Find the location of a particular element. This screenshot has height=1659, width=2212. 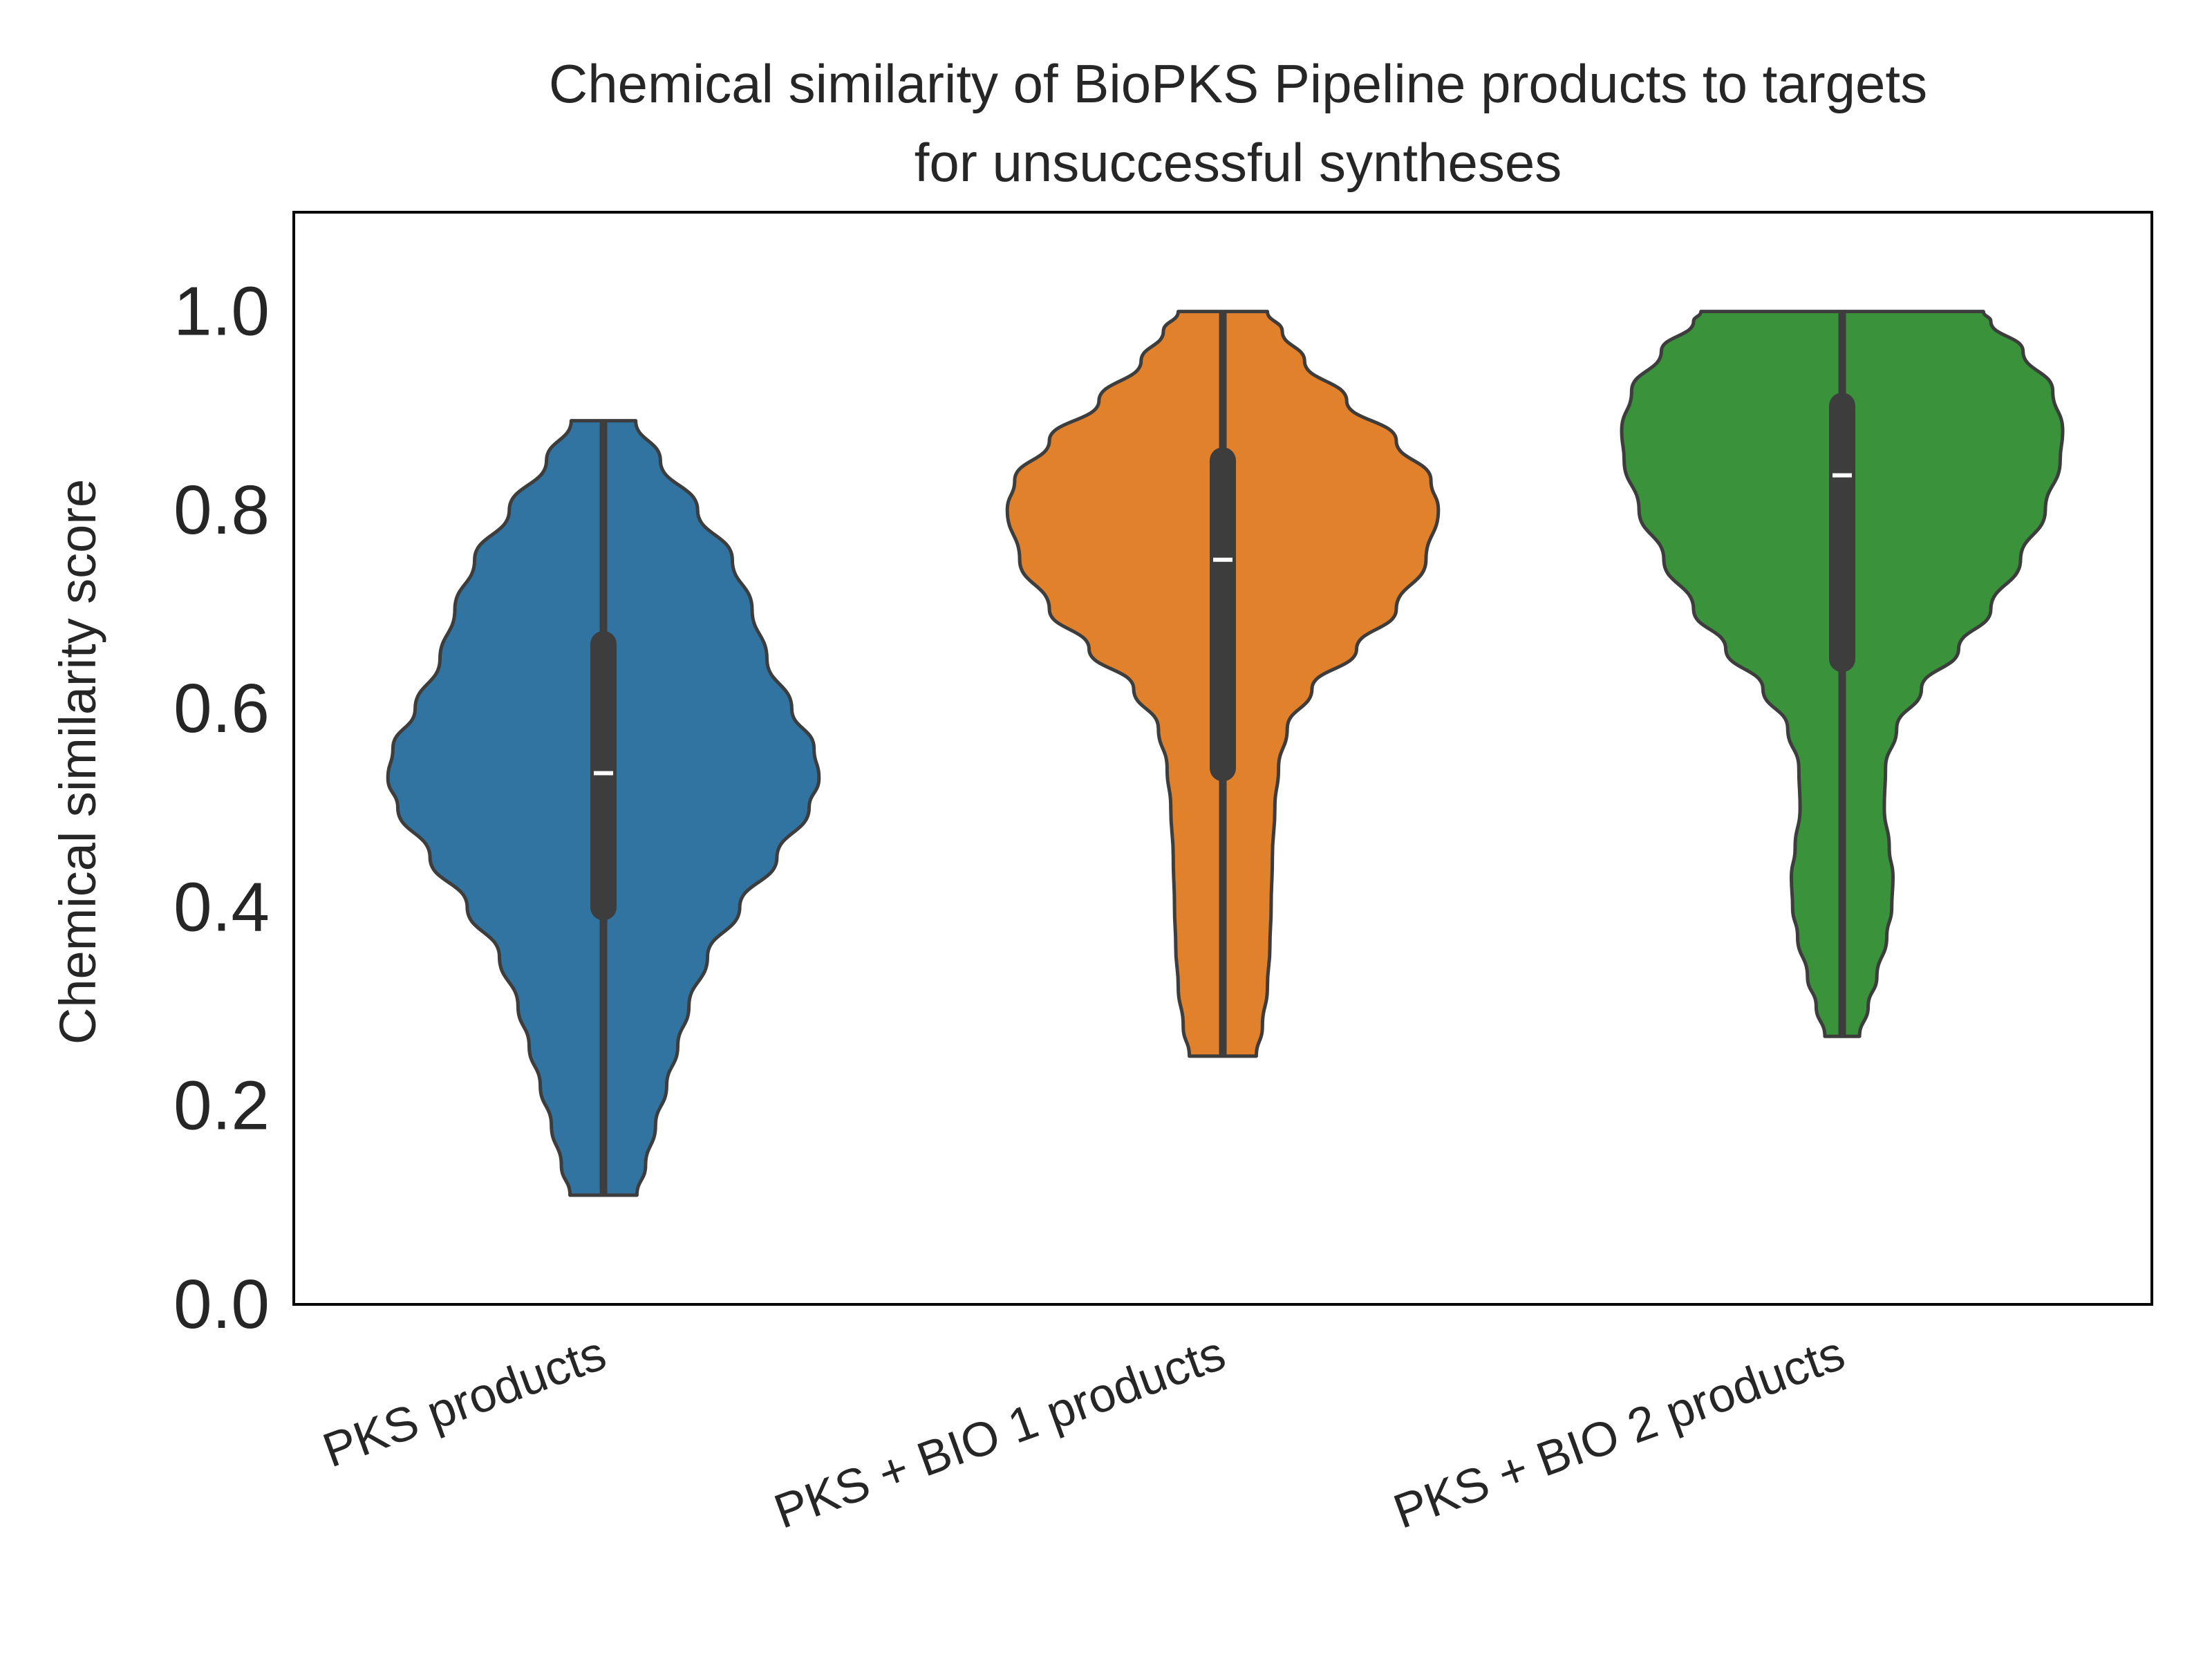

y-tick-label: 1.0 is located at coordinates (222, 311).